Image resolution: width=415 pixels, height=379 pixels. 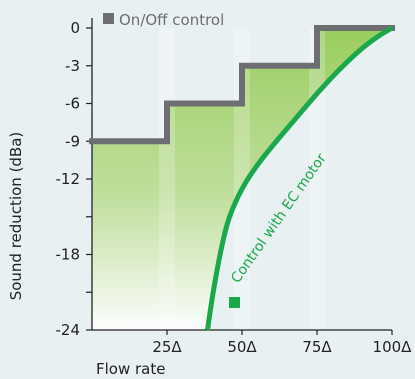 What do you see at coordinates (393, 347) in the screenshot?
I see `x-tick-label: 100Δ` at bounding box center [393, 347].